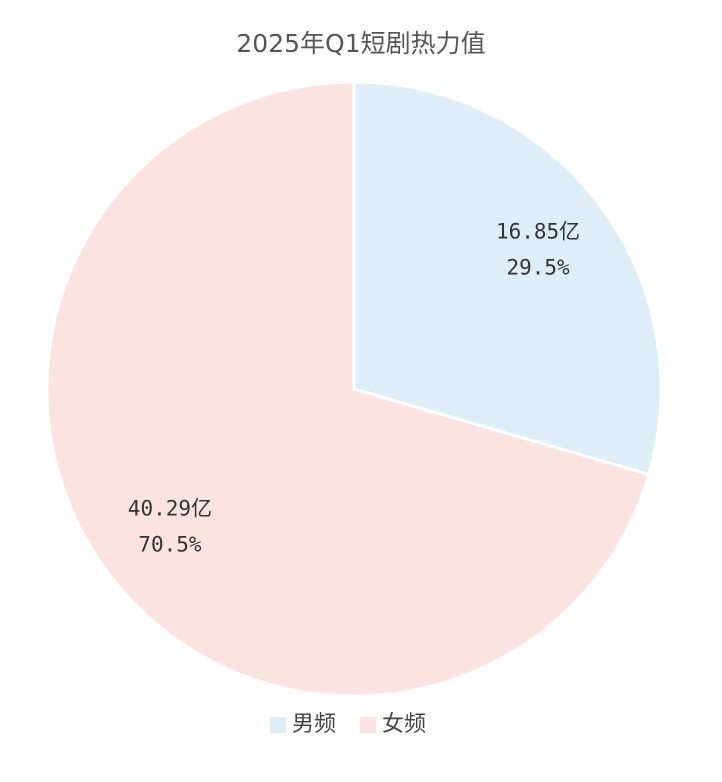  What do you see at coordinates (538, 268) in the screenshot?
I see `percent-label: 29.5%` at bounding box center [538, 268].